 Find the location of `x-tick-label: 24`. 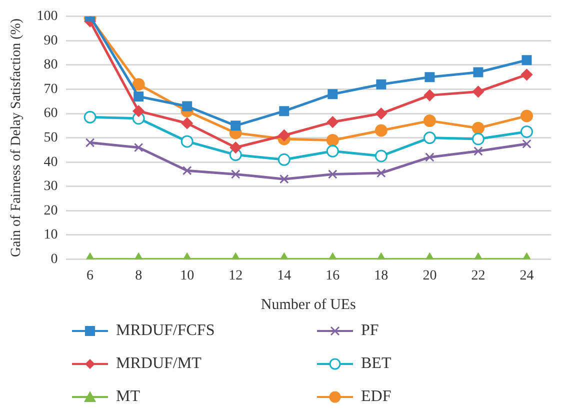

x-tick-label: 24 is located at coordinates (527, 276).